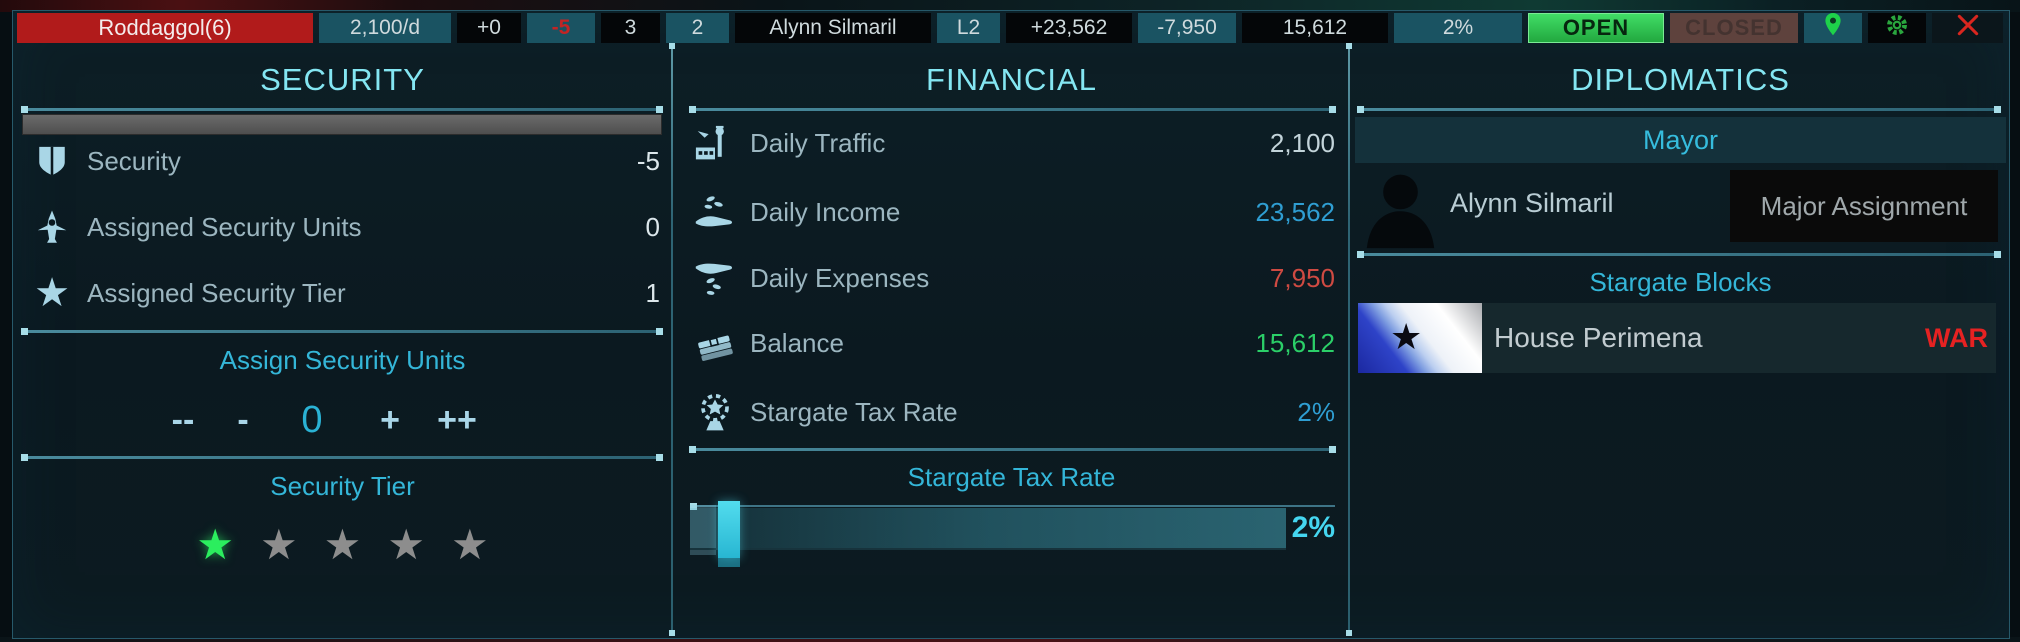 The image size is (2020, 642). I want to click on mayor-header-band: Mayor, so click(1680, 140).